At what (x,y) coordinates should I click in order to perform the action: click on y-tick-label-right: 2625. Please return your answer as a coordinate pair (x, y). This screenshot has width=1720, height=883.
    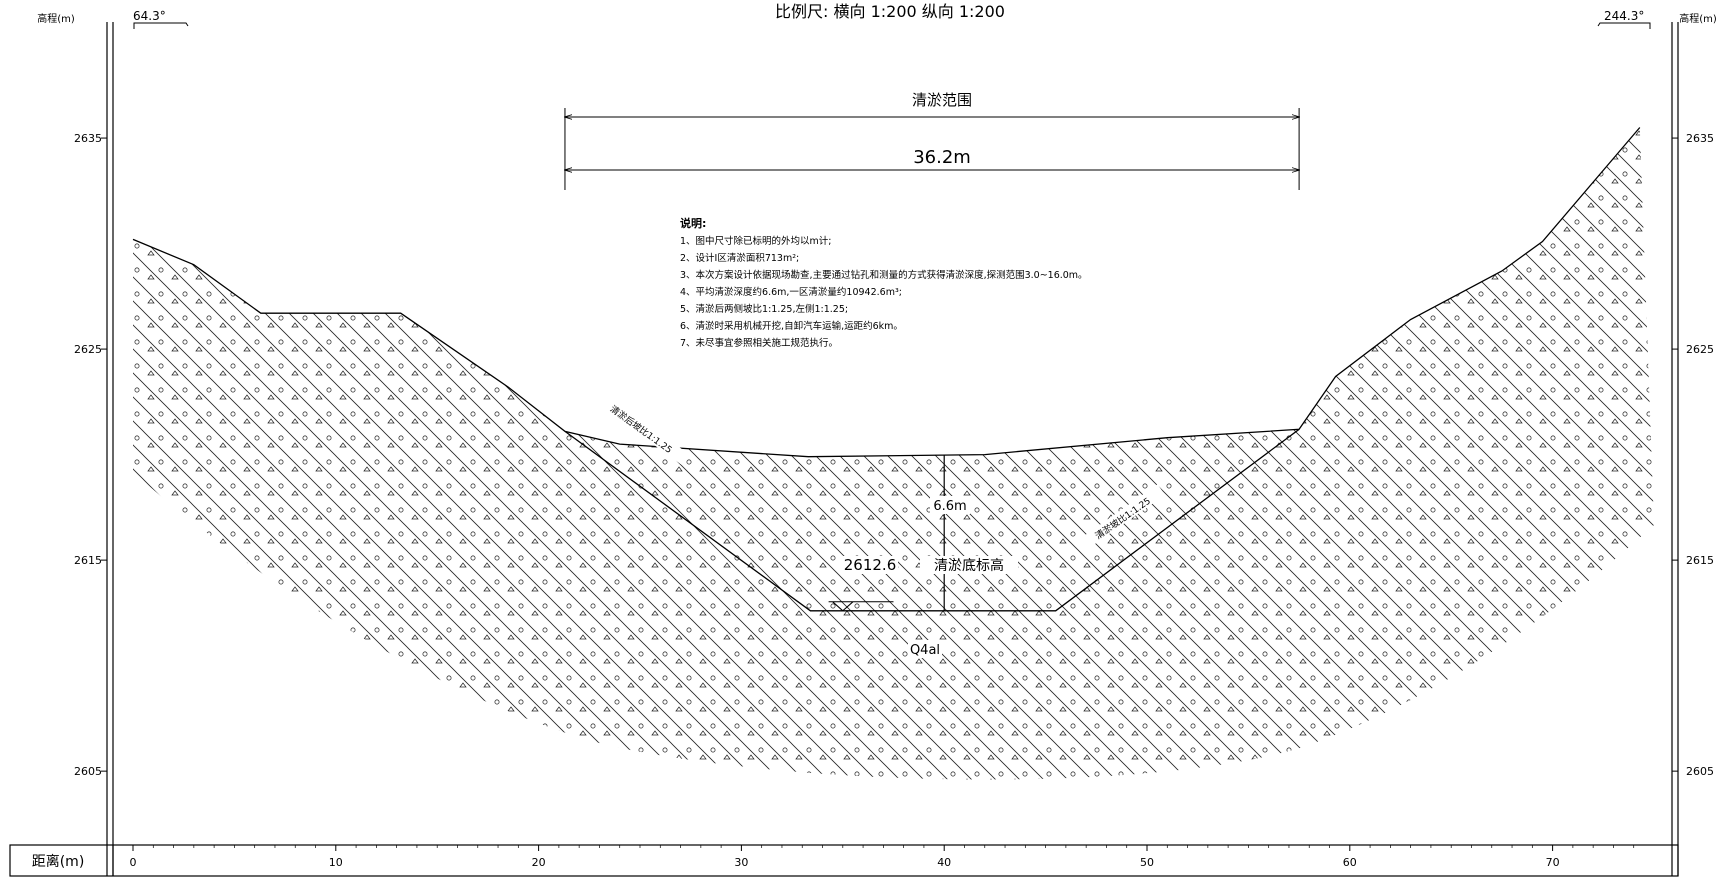
    Looking at the image, I should click on (1700, 349).